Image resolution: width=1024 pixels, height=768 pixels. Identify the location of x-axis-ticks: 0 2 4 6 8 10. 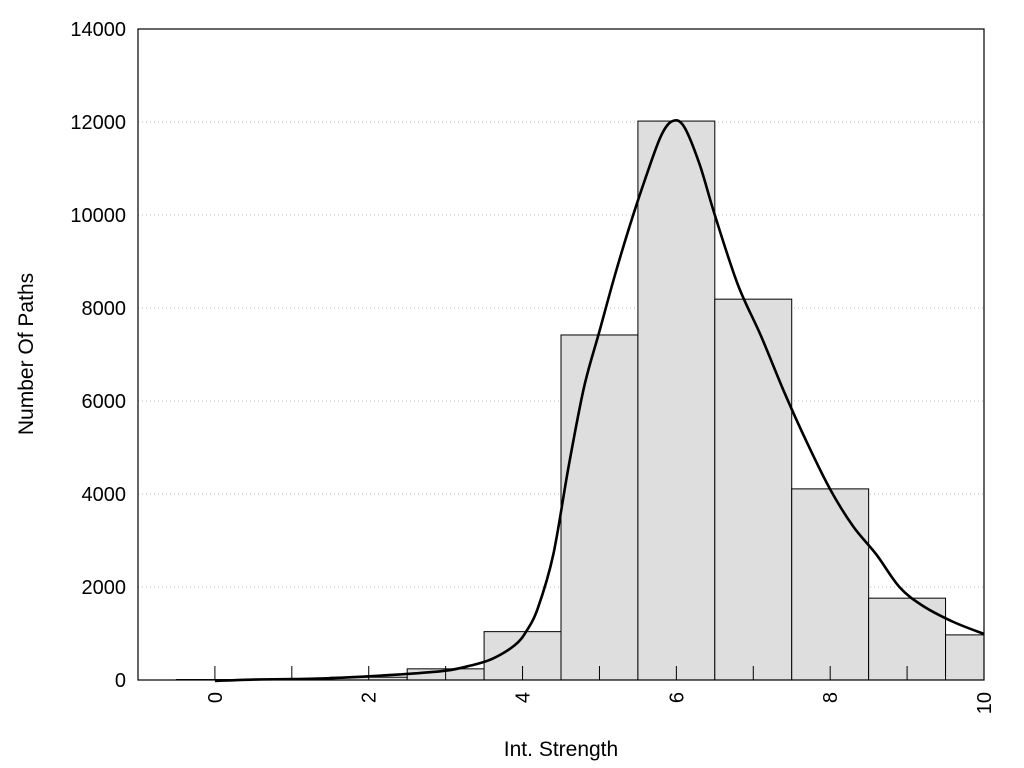
(600, 690).